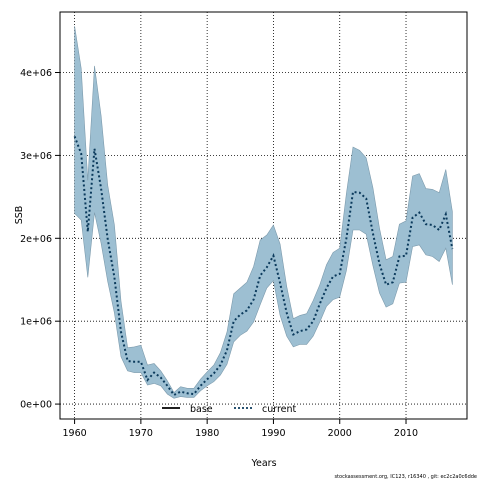  What do you see at coordinates (36, 239) in the screenshot?
I see `y-tick-label: 2e+06` at bounding box center [36, 239].